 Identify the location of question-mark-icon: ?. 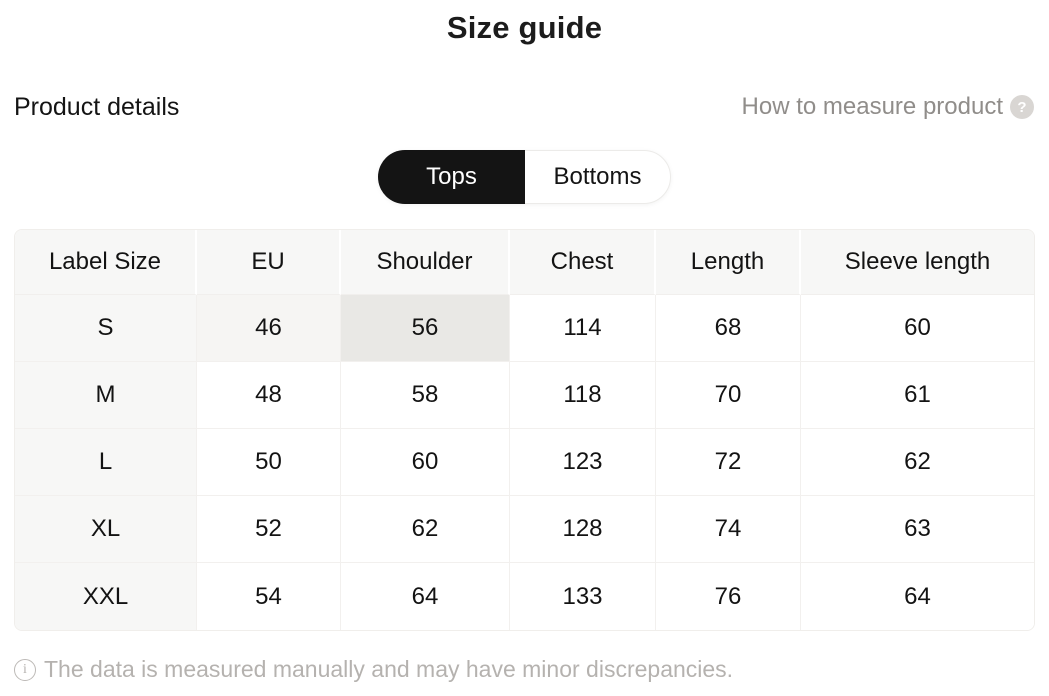
(1022, 107).